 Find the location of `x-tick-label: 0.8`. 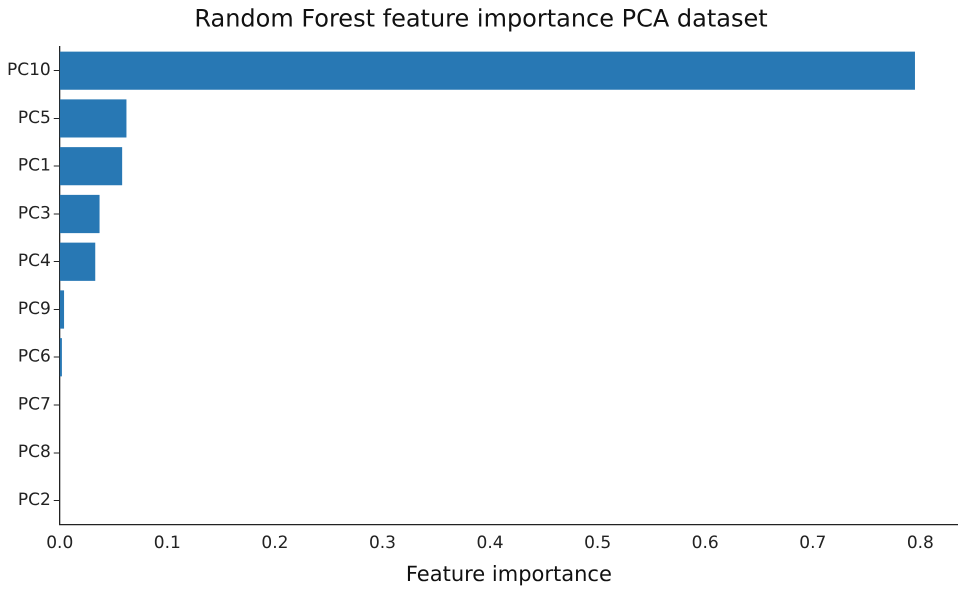

x-tick-label: 0.8 is located at coordinates (920, 543).